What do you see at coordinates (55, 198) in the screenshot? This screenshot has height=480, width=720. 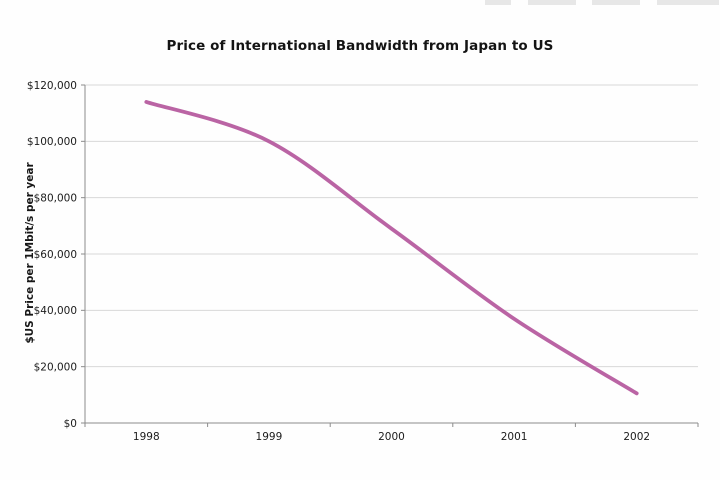 I see `y-tick-label: $80,000` at bounding box center [55, 198].